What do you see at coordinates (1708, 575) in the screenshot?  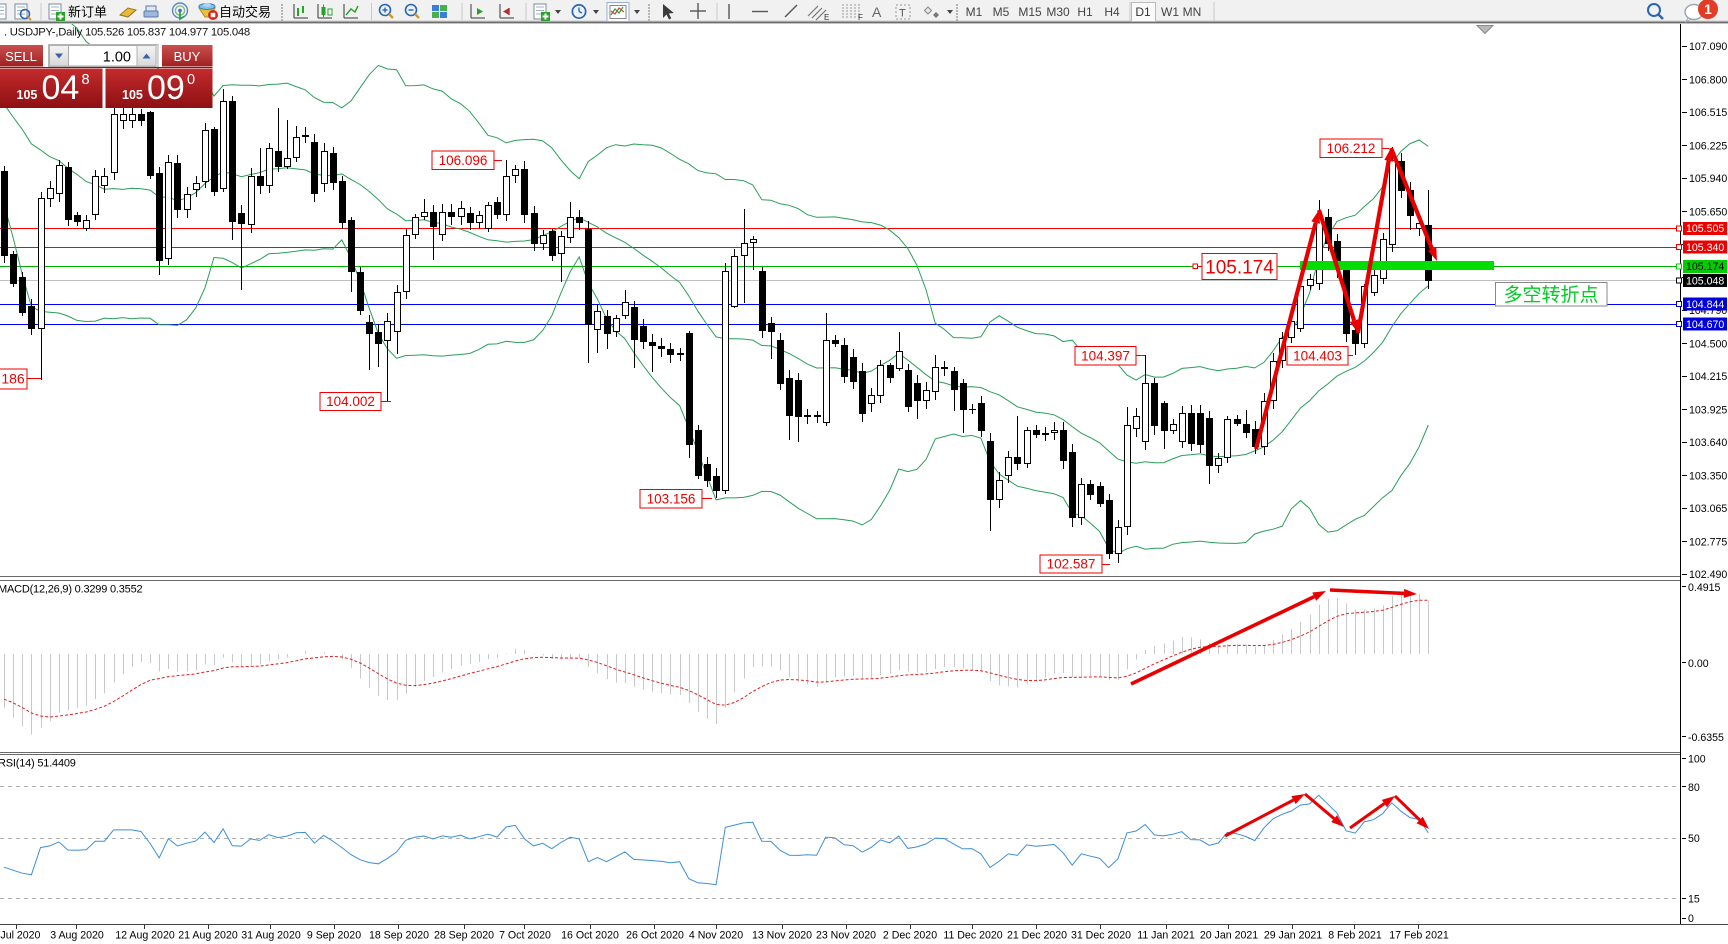 I see `svg-text: 102.490` at bounding box center [1708, 575].